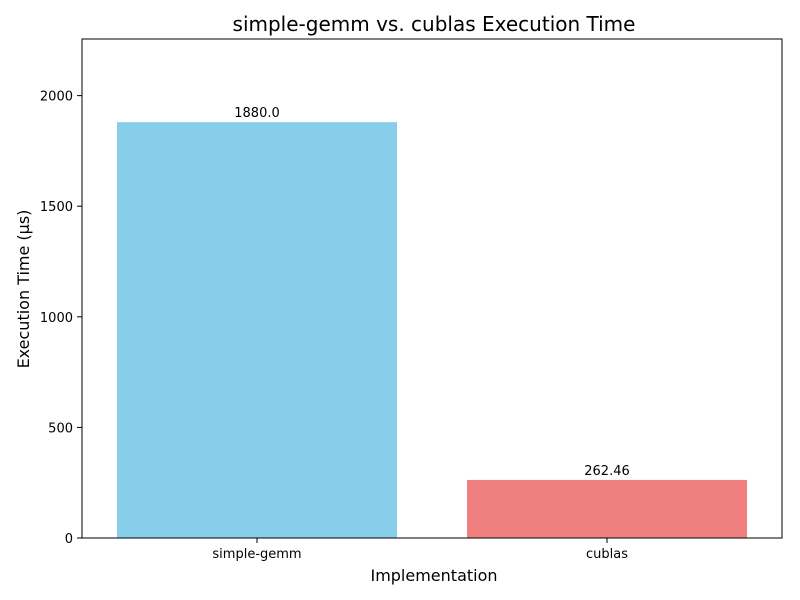 This screenshot has width=800, height=600. I want to click on x-tick-label: simple-gemm, so click(256, 554).